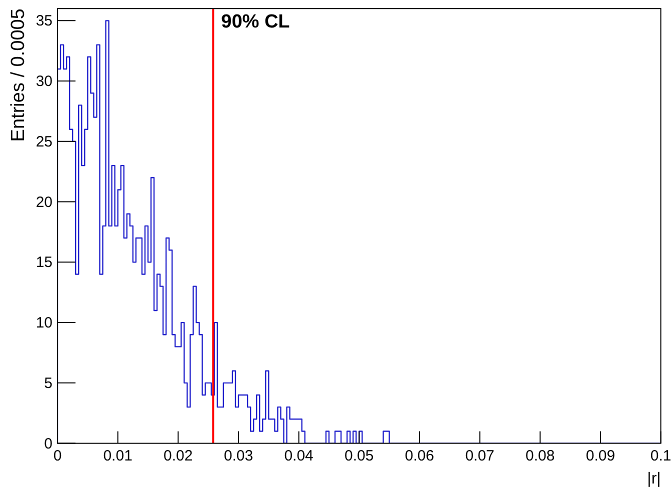  What do you see at coordinates (178, 455) in the screenshot?
I see `x-tick-label: 0.02` at bounding box center [178, 455].